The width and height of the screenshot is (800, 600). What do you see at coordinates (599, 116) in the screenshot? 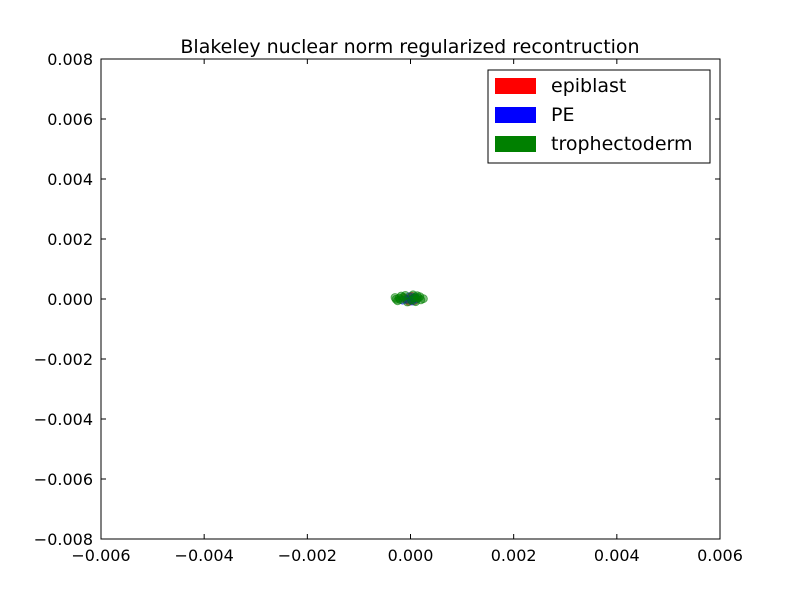
I see `legend: epiblast PE trophectoderm` at bounding box center [599, 116].